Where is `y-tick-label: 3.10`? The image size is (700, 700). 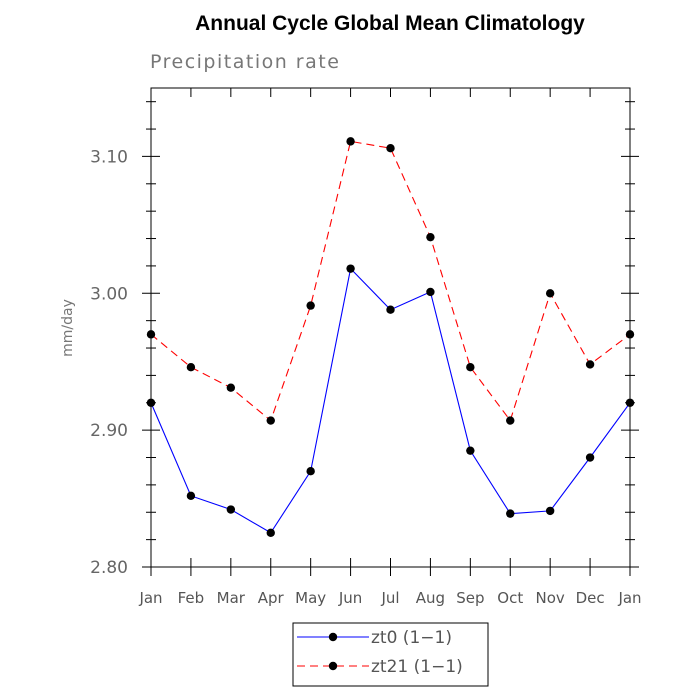 y-tick-label: 3.10 is located at coordinates (109, 157).